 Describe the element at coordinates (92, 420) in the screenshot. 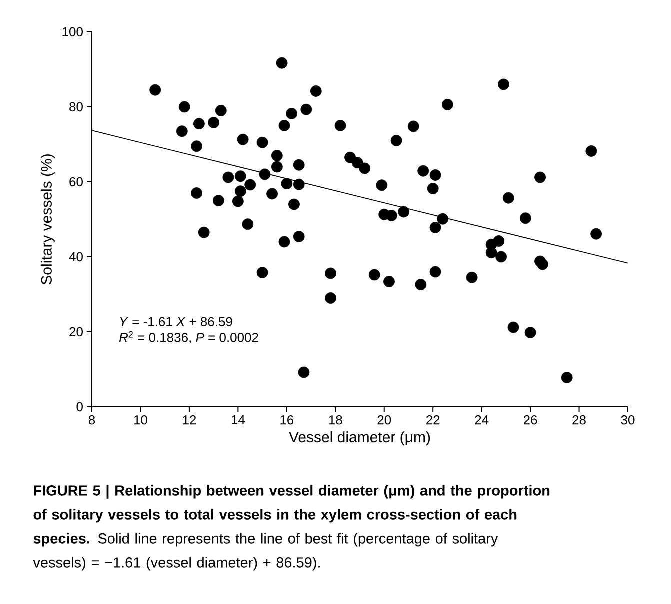

I see `x-tick-label: 8` at that location.